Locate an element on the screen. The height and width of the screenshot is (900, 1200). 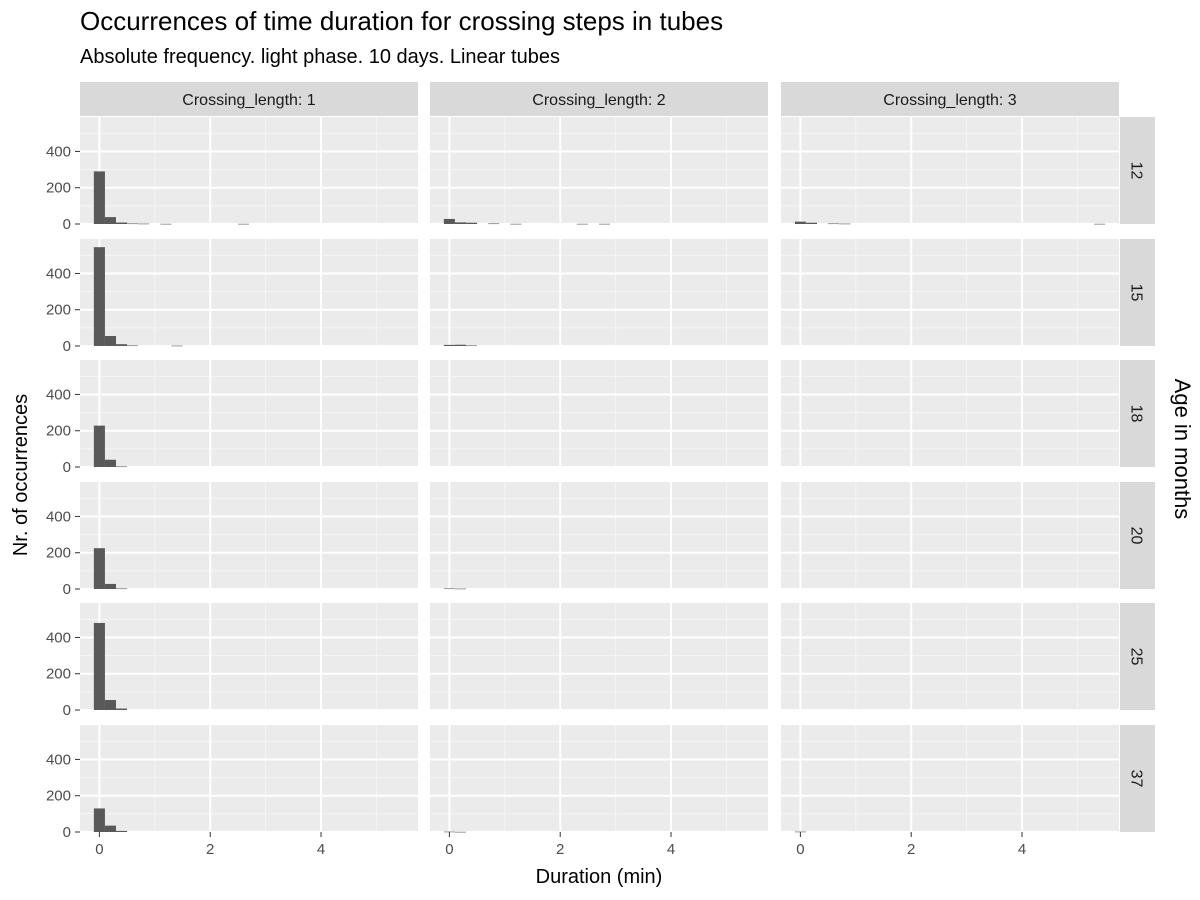
row-strip-label-12: 12 is located at coordinates (1136, 171).